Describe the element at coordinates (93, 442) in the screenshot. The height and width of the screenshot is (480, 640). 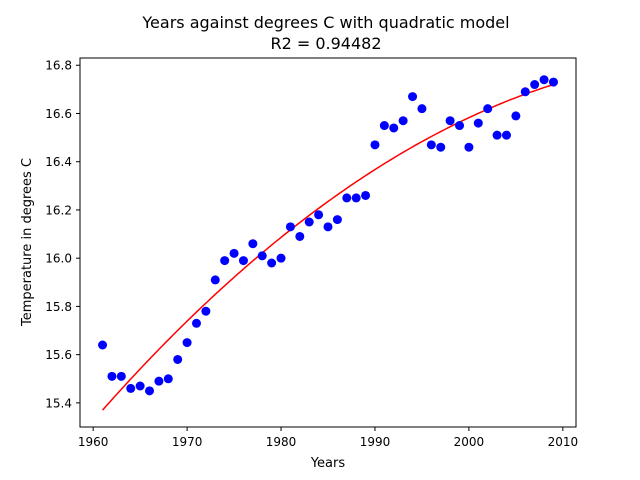
I see `x-tick-label: 1960` at that location.